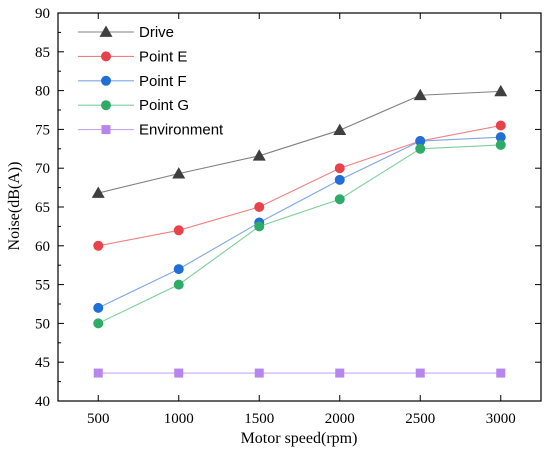  I want to click on x-tick-label: 500, so click(98, 419).